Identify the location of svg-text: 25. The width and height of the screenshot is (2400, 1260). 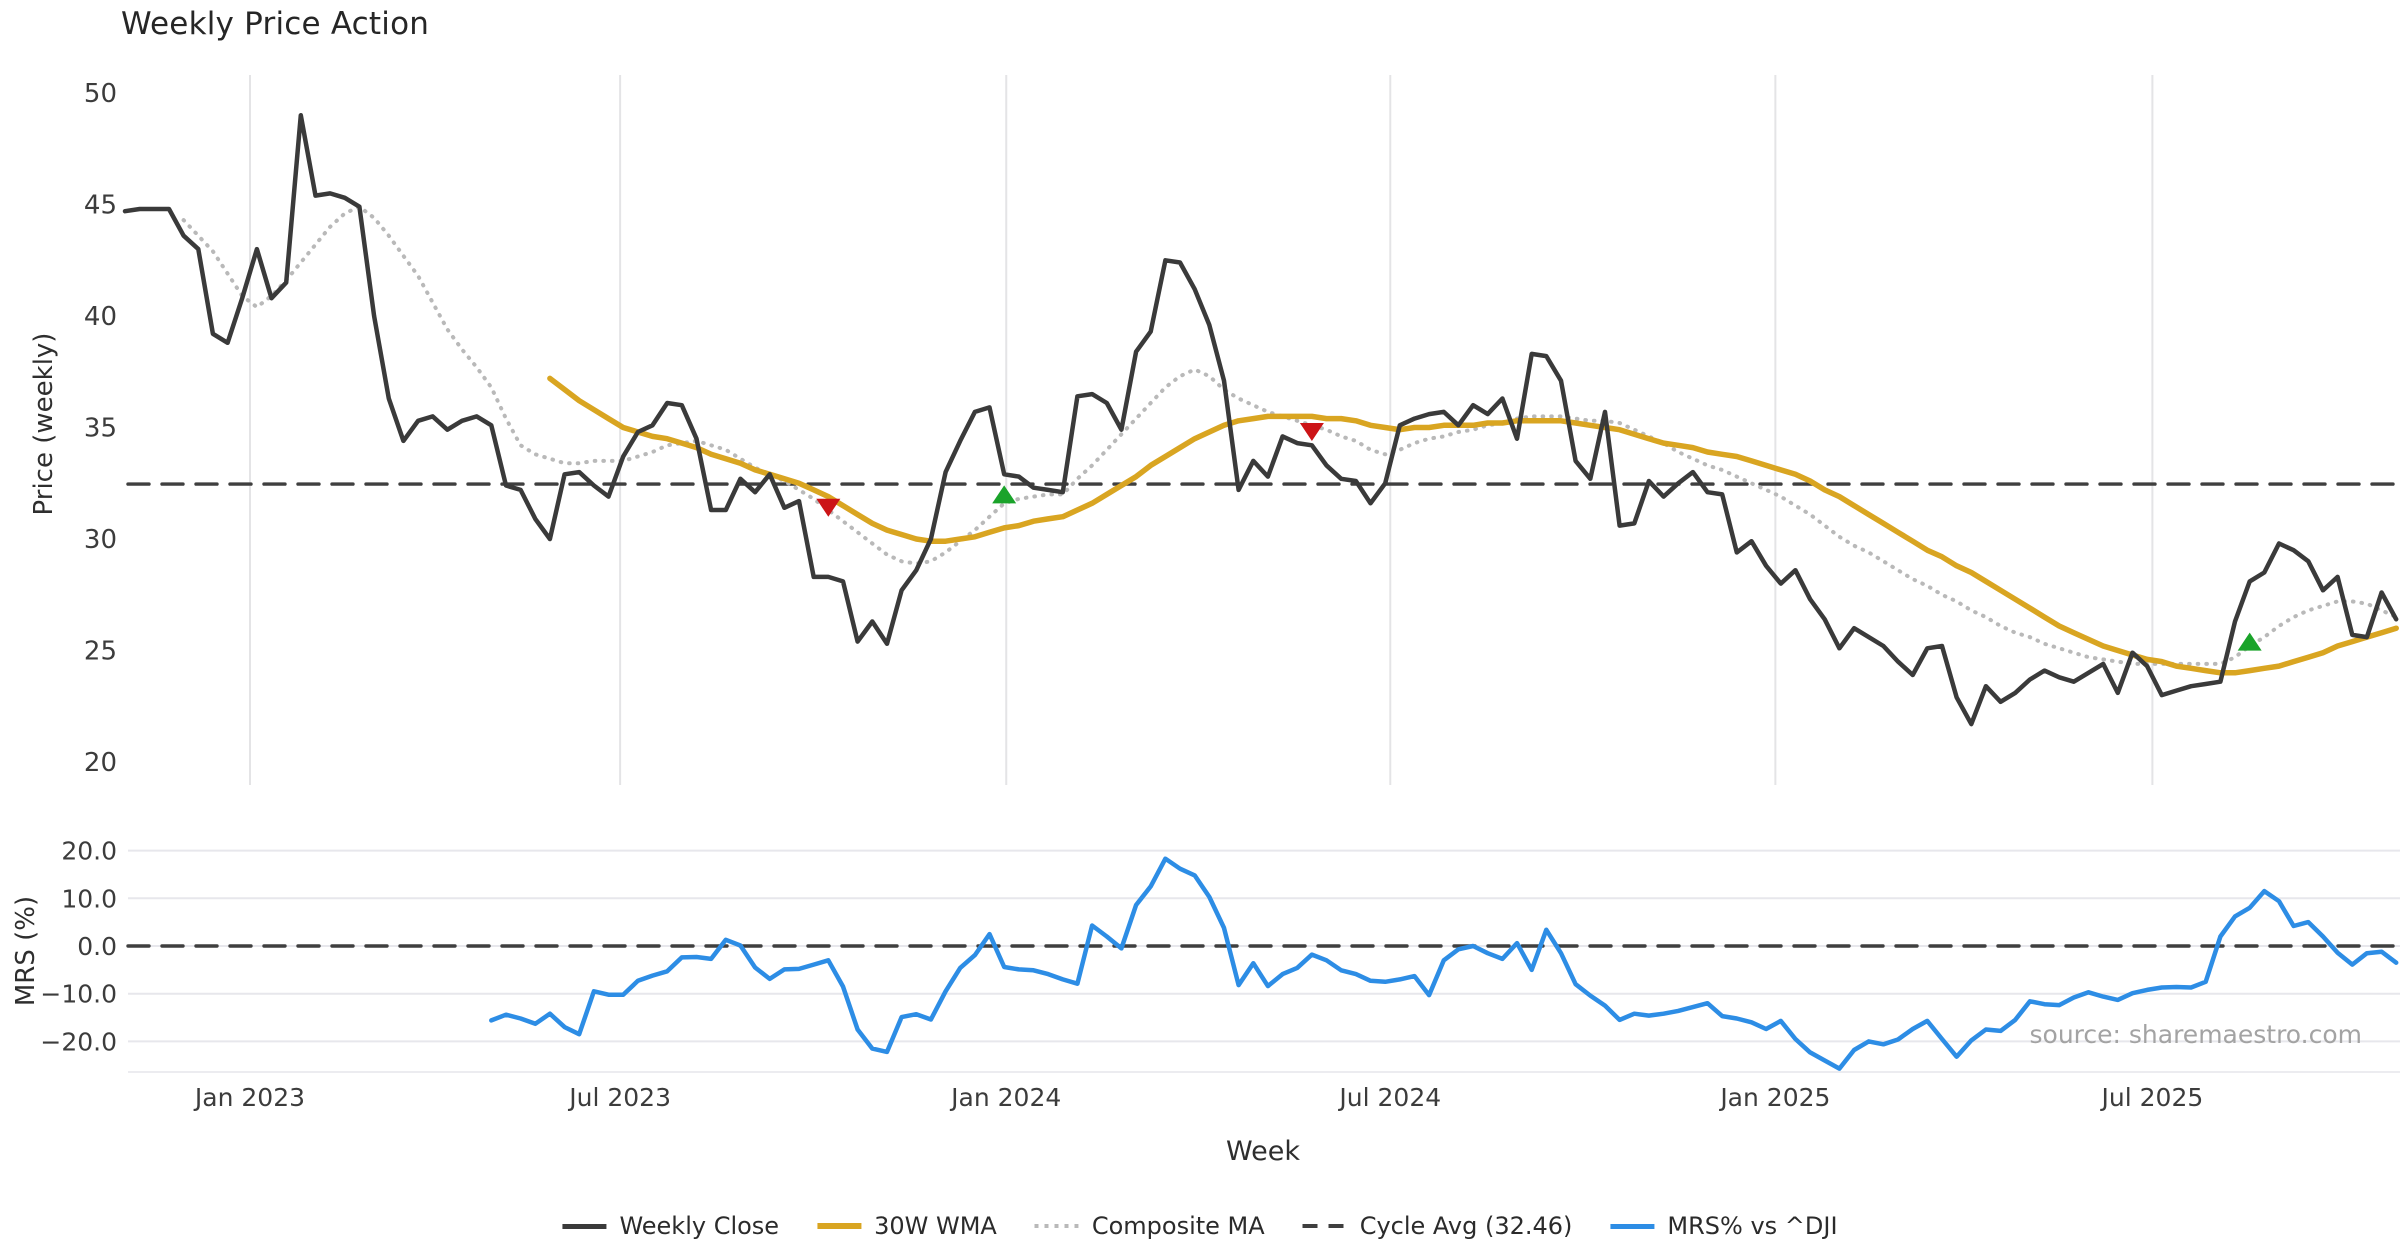
(100, 652).